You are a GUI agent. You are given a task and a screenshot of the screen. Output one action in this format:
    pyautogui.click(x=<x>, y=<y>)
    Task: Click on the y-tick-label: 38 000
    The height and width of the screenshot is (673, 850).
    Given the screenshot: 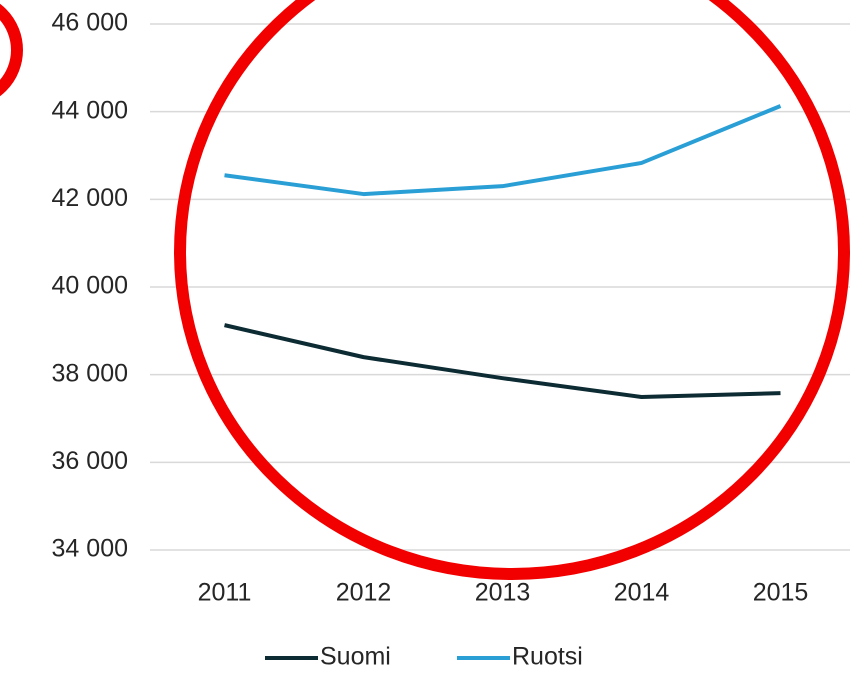 What is the action you would take?
    pyautogui.click(x=90, y=373)
    